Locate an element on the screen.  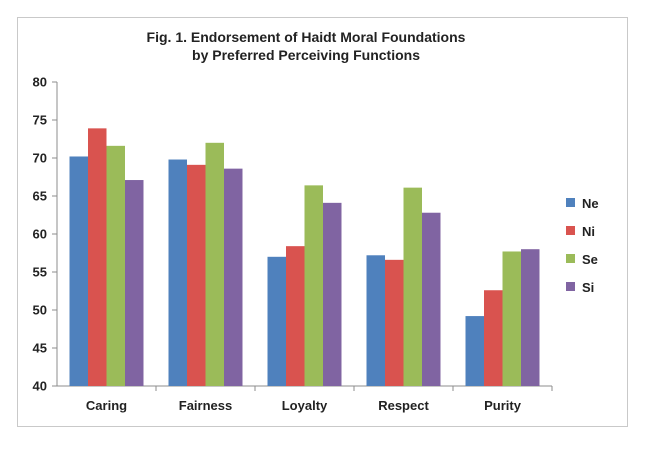
bar-loyalty-ne is located at coordinates (276, 321).